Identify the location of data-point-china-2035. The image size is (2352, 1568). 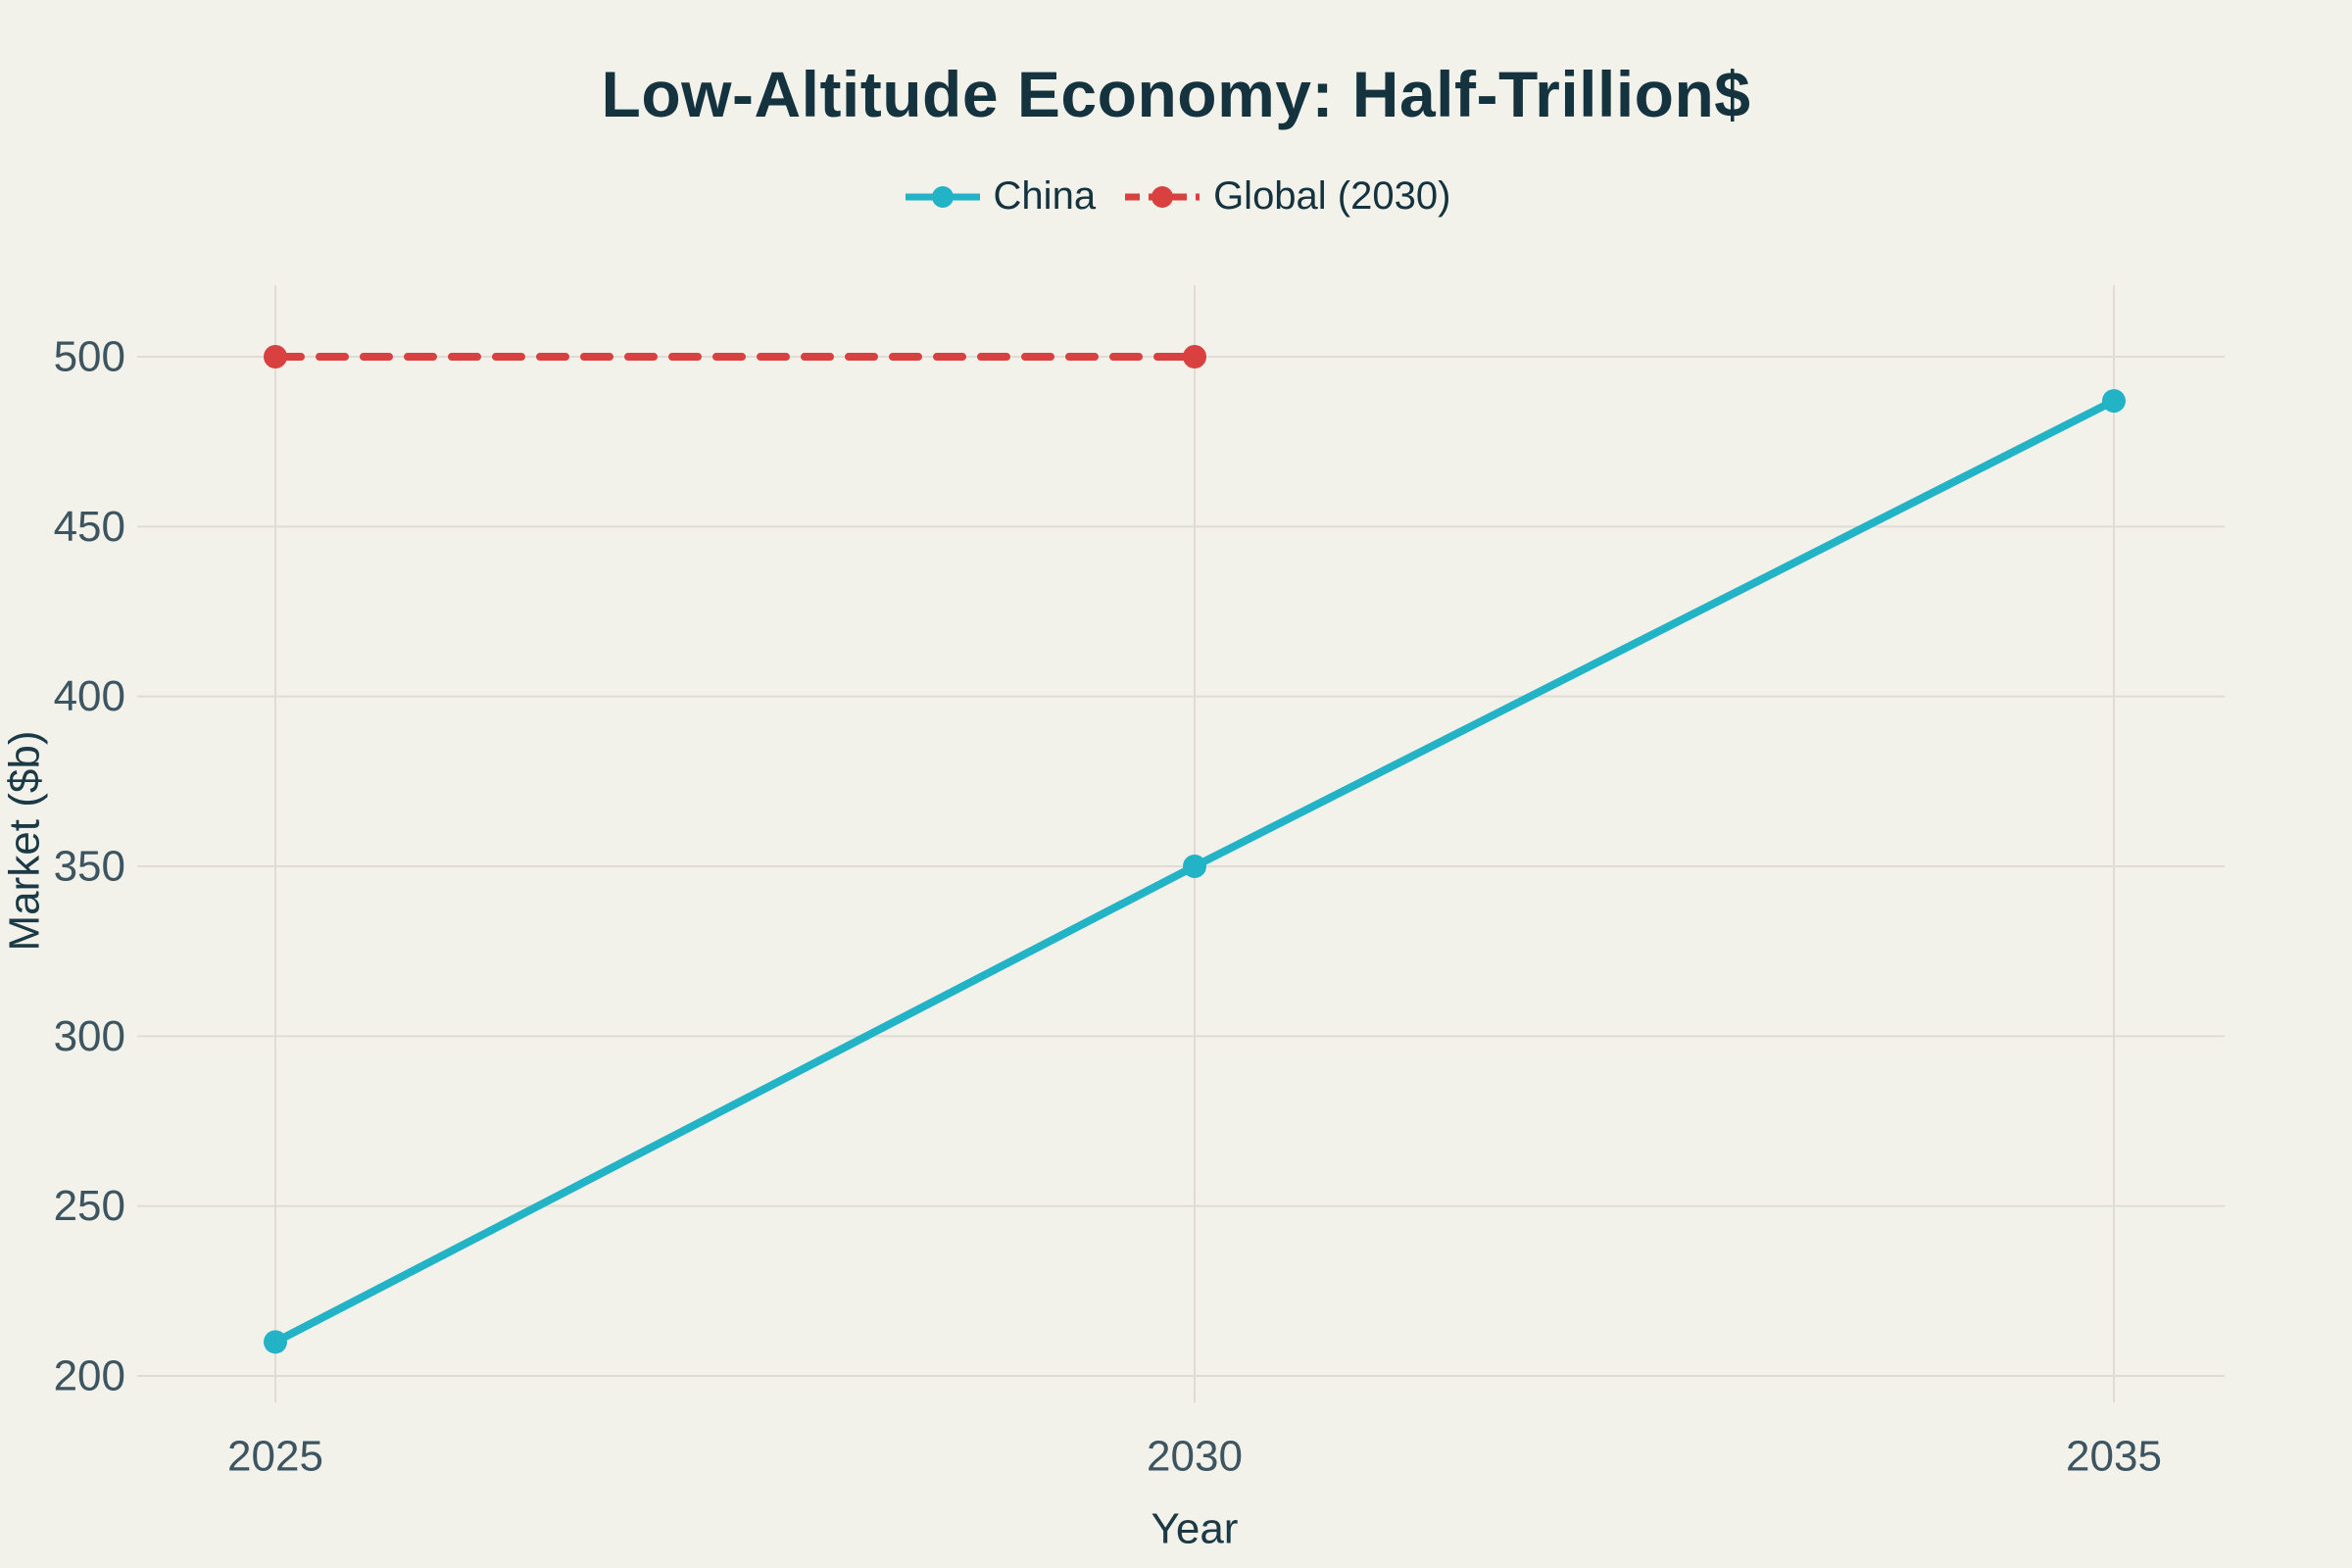
(2114, 401).